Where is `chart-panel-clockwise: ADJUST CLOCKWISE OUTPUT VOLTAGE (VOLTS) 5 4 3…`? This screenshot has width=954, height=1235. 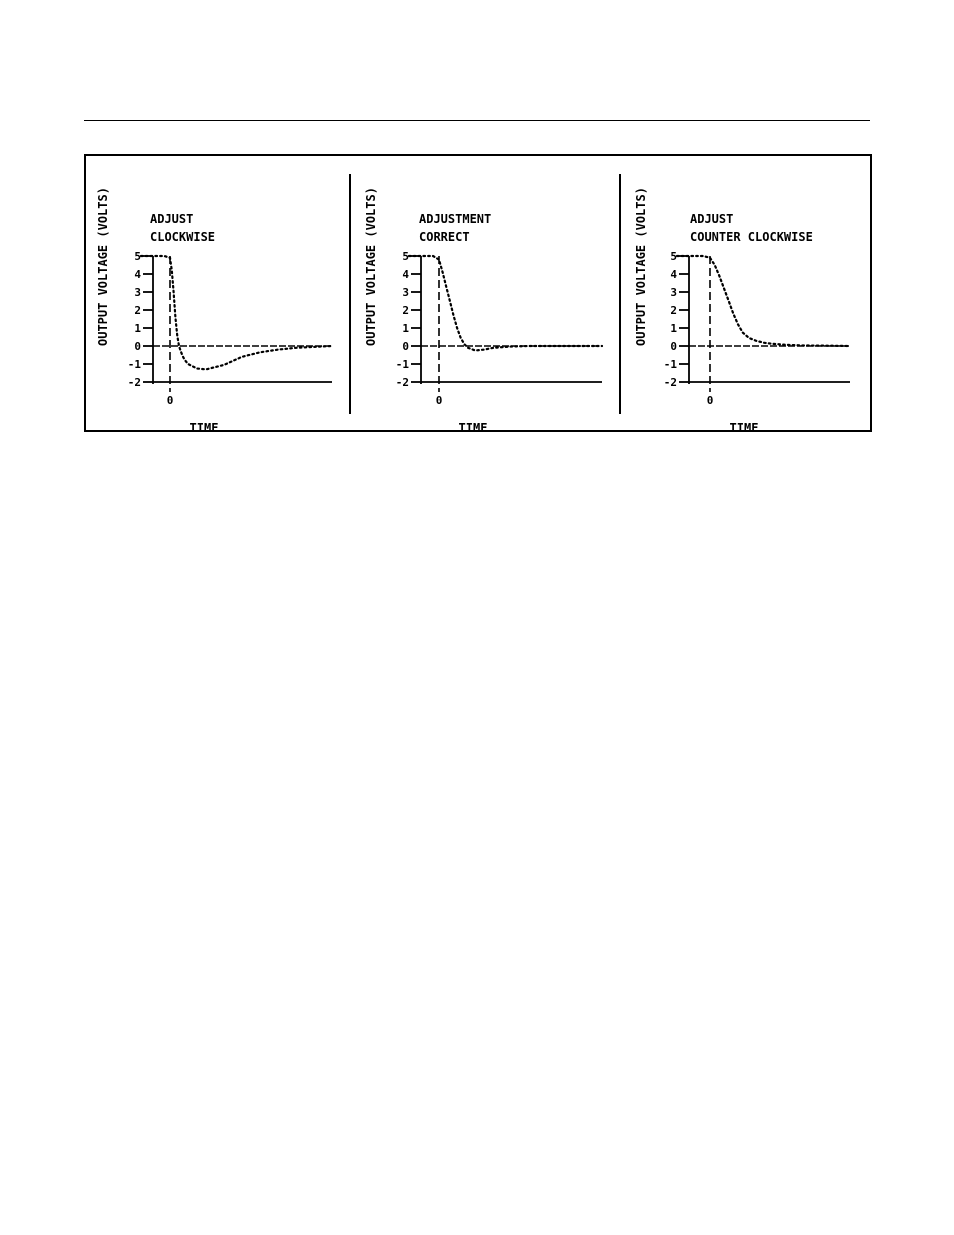 chart-panel-clockwise: ADJUST CLOCKWISE OUTPUT VOLTAGE (VOLTS) 5 4 3… is located at coordinates (215, 308).